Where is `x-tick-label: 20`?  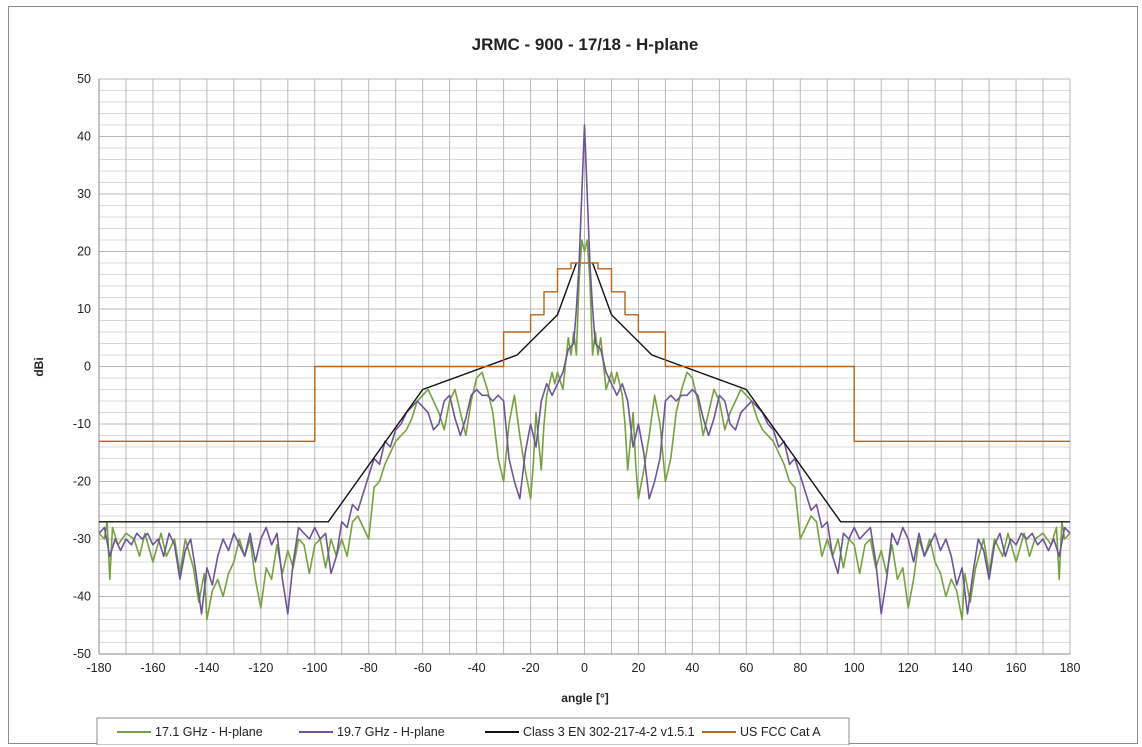
x-tick-label: 20 is located at coordinates (638, 668).